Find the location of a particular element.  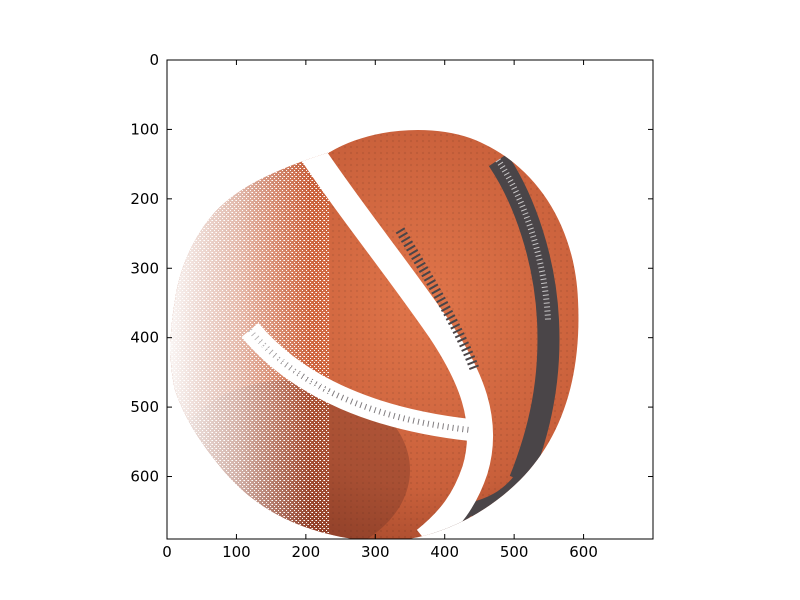

y-tick-label: 500 is located at coordinates (144, 407).